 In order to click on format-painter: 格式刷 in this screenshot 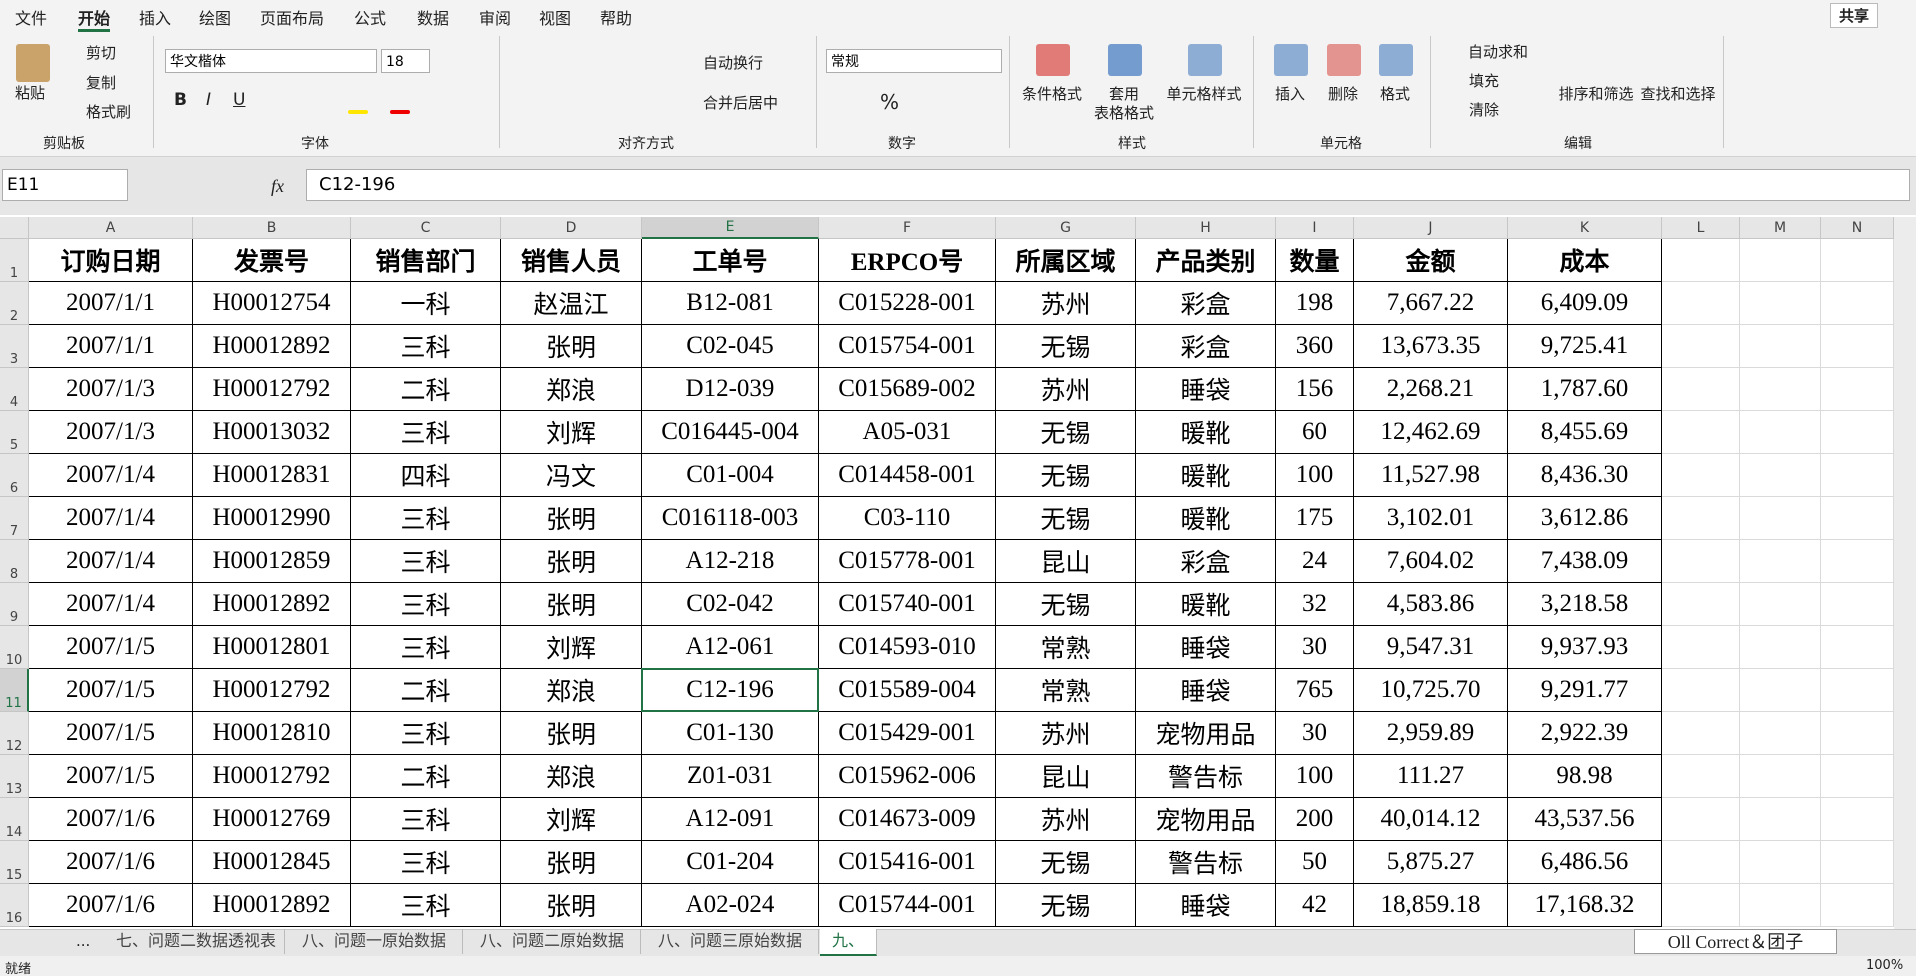, I will do `click(109, 112)`.